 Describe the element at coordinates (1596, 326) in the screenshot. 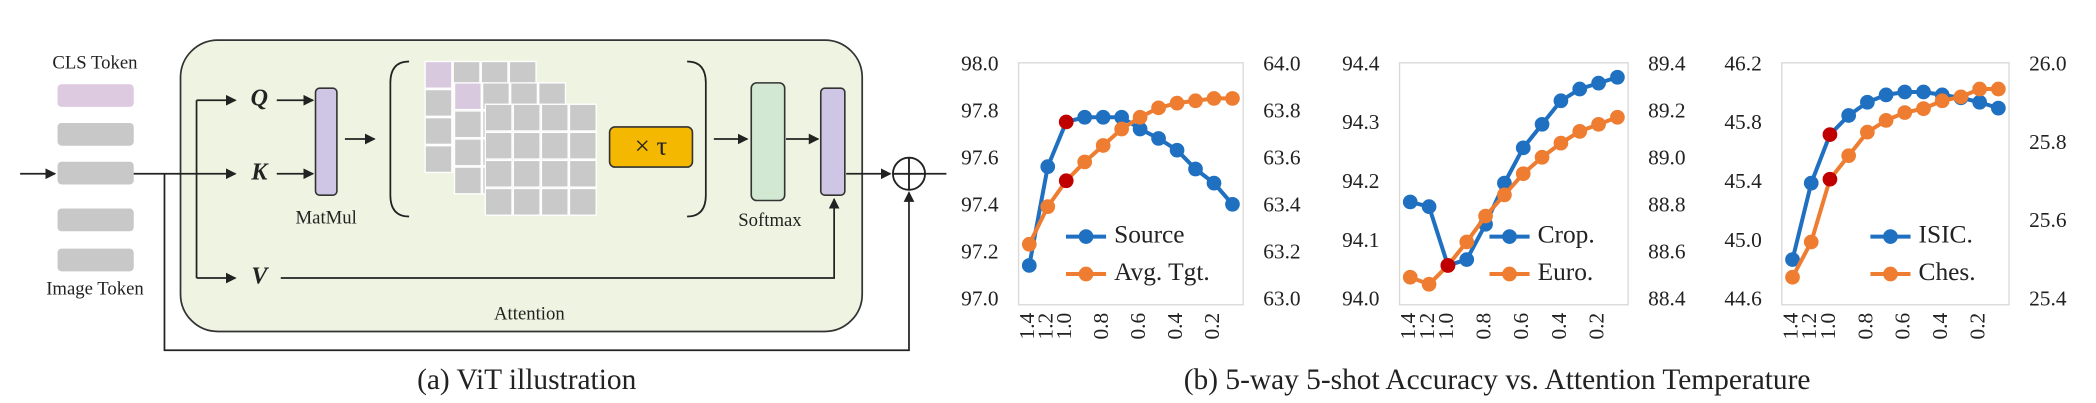

I see `x-tick-label: 0.2` at that location.